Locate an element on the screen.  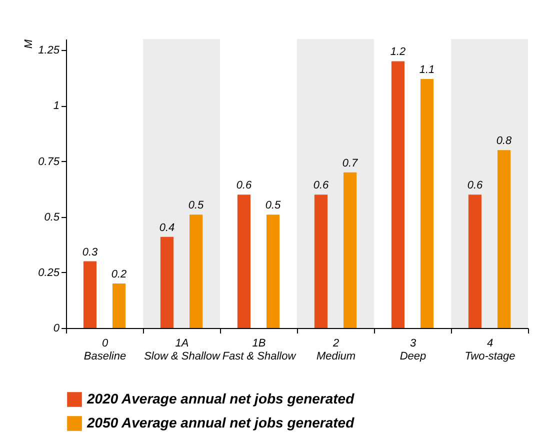
legend-label: 2020 Average annual net jobs generated is located at coordinates (220, 398).